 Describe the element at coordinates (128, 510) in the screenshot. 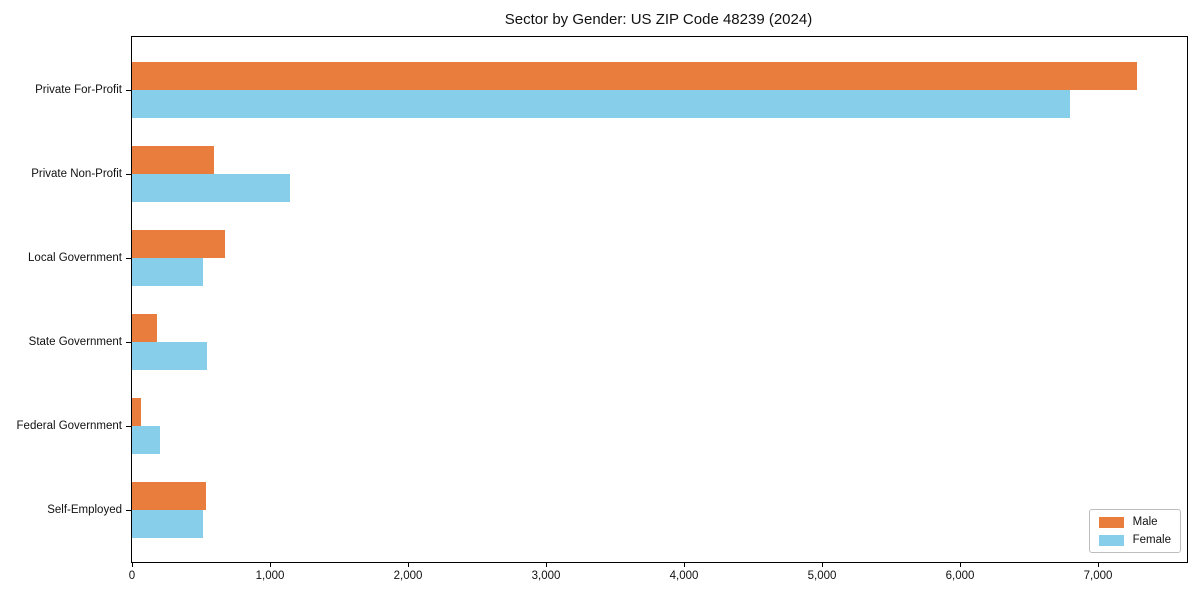

I see `y-tick-self-employed` at that location.